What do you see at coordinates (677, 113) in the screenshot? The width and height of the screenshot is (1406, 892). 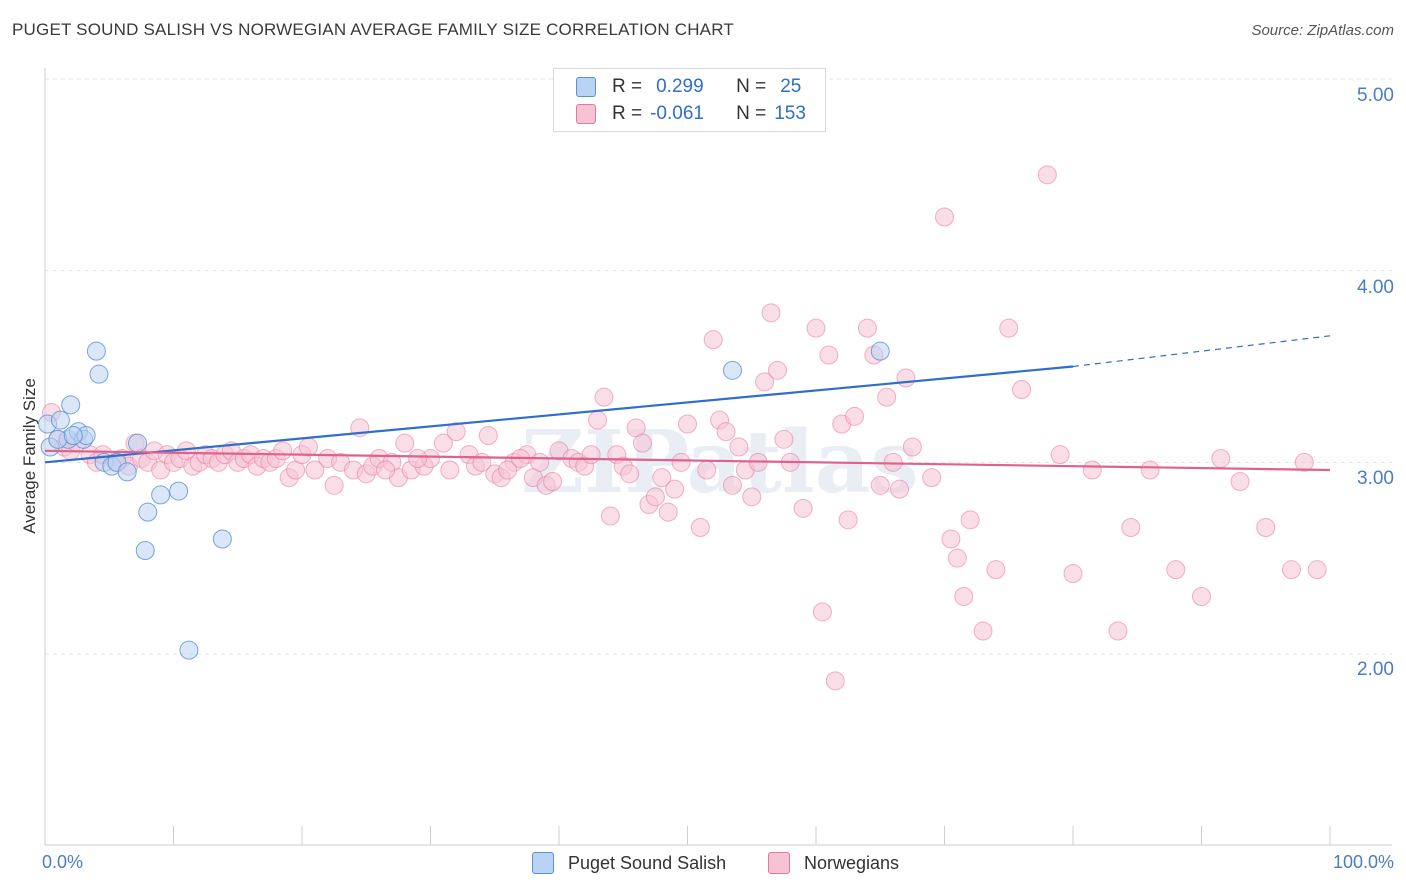 I see `legend-r-value: -0.061` at bounding box center [677, 113].